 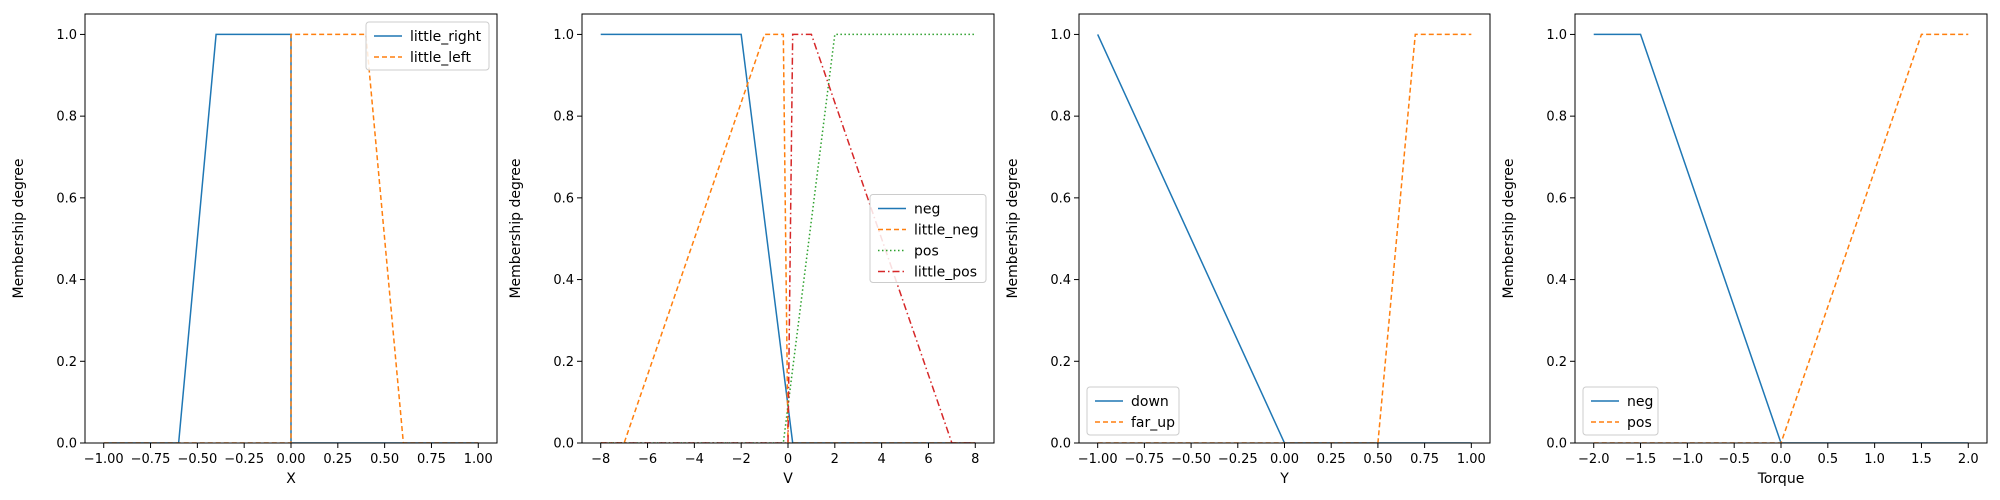 I want to click on x-tick-label: −2.0, so click(x=1594, y=459).